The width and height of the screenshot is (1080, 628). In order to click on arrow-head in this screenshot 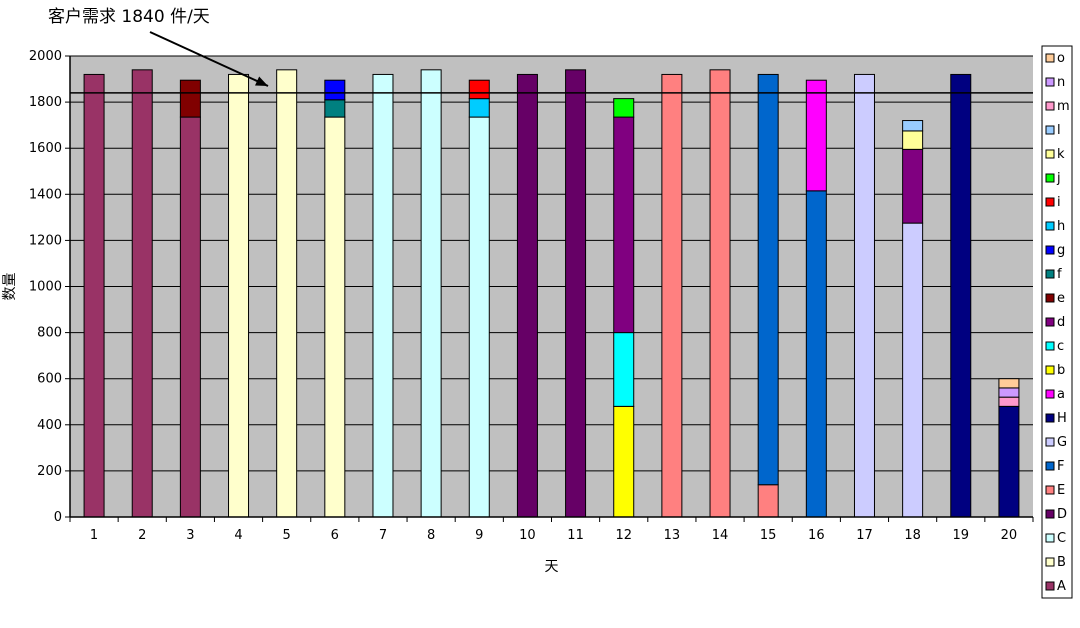, I will do `click(261, 81)`.